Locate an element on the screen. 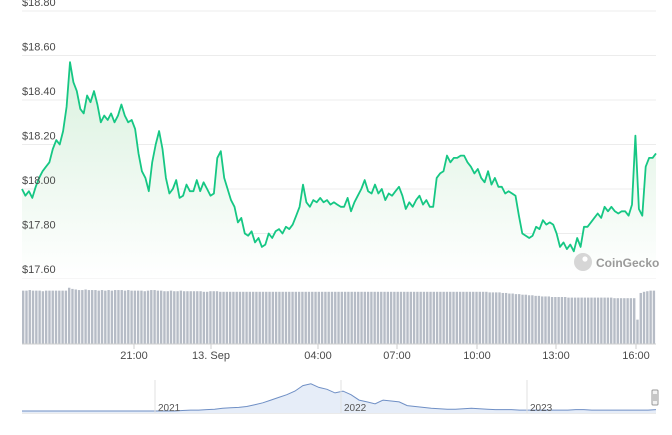 The width and height of the screenshot is (672, 435). x-tick-label: 13. Sep is located at coordinates (211, 356).